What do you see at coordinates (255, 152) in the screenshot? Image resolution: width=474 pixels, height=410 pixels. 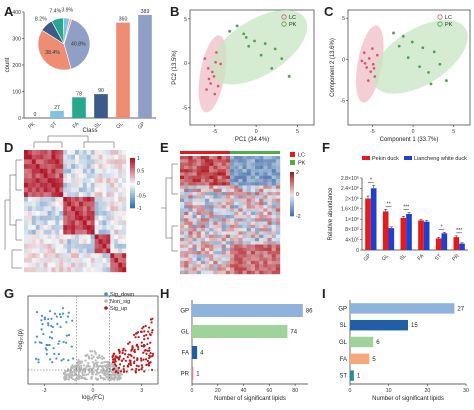 I see `group-bar-pk` at bounding box center [255, 152].